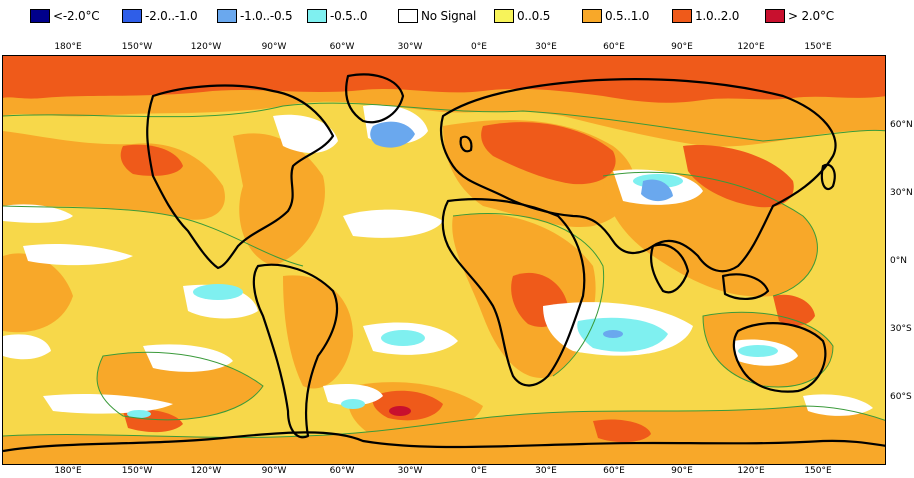 This screenshot has height=478, width=914. Describe the element at coordinates (627, 16) in the screenshot. I see `legend-label: 0.5..1.0` at that location.